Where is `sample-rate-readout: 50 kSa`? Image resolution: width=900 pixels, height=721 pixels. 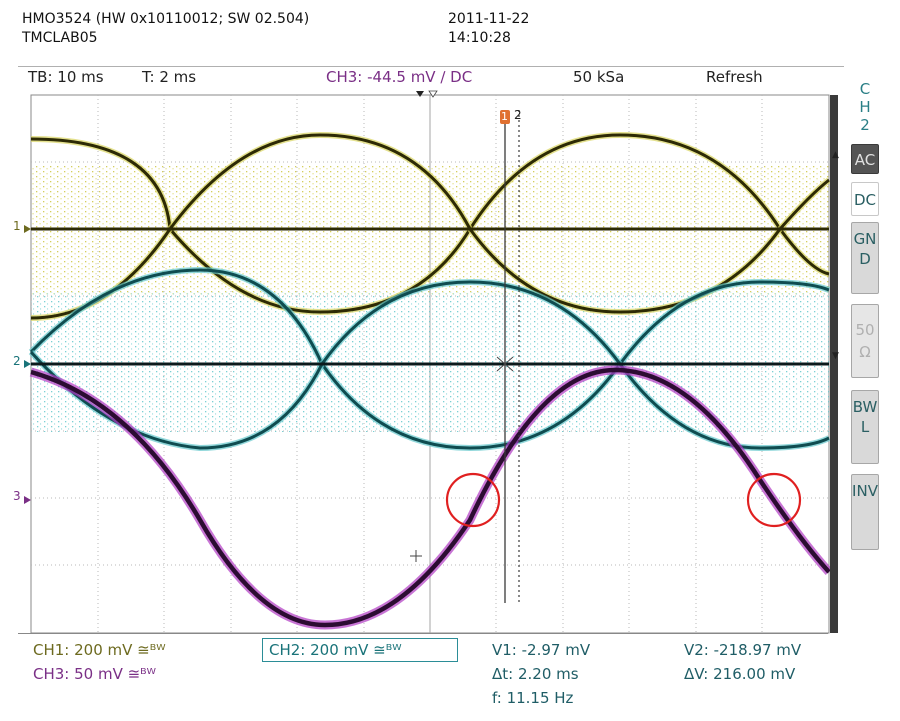
sample-rate-readout: 50 kSa is located at coordinates (599, 77).